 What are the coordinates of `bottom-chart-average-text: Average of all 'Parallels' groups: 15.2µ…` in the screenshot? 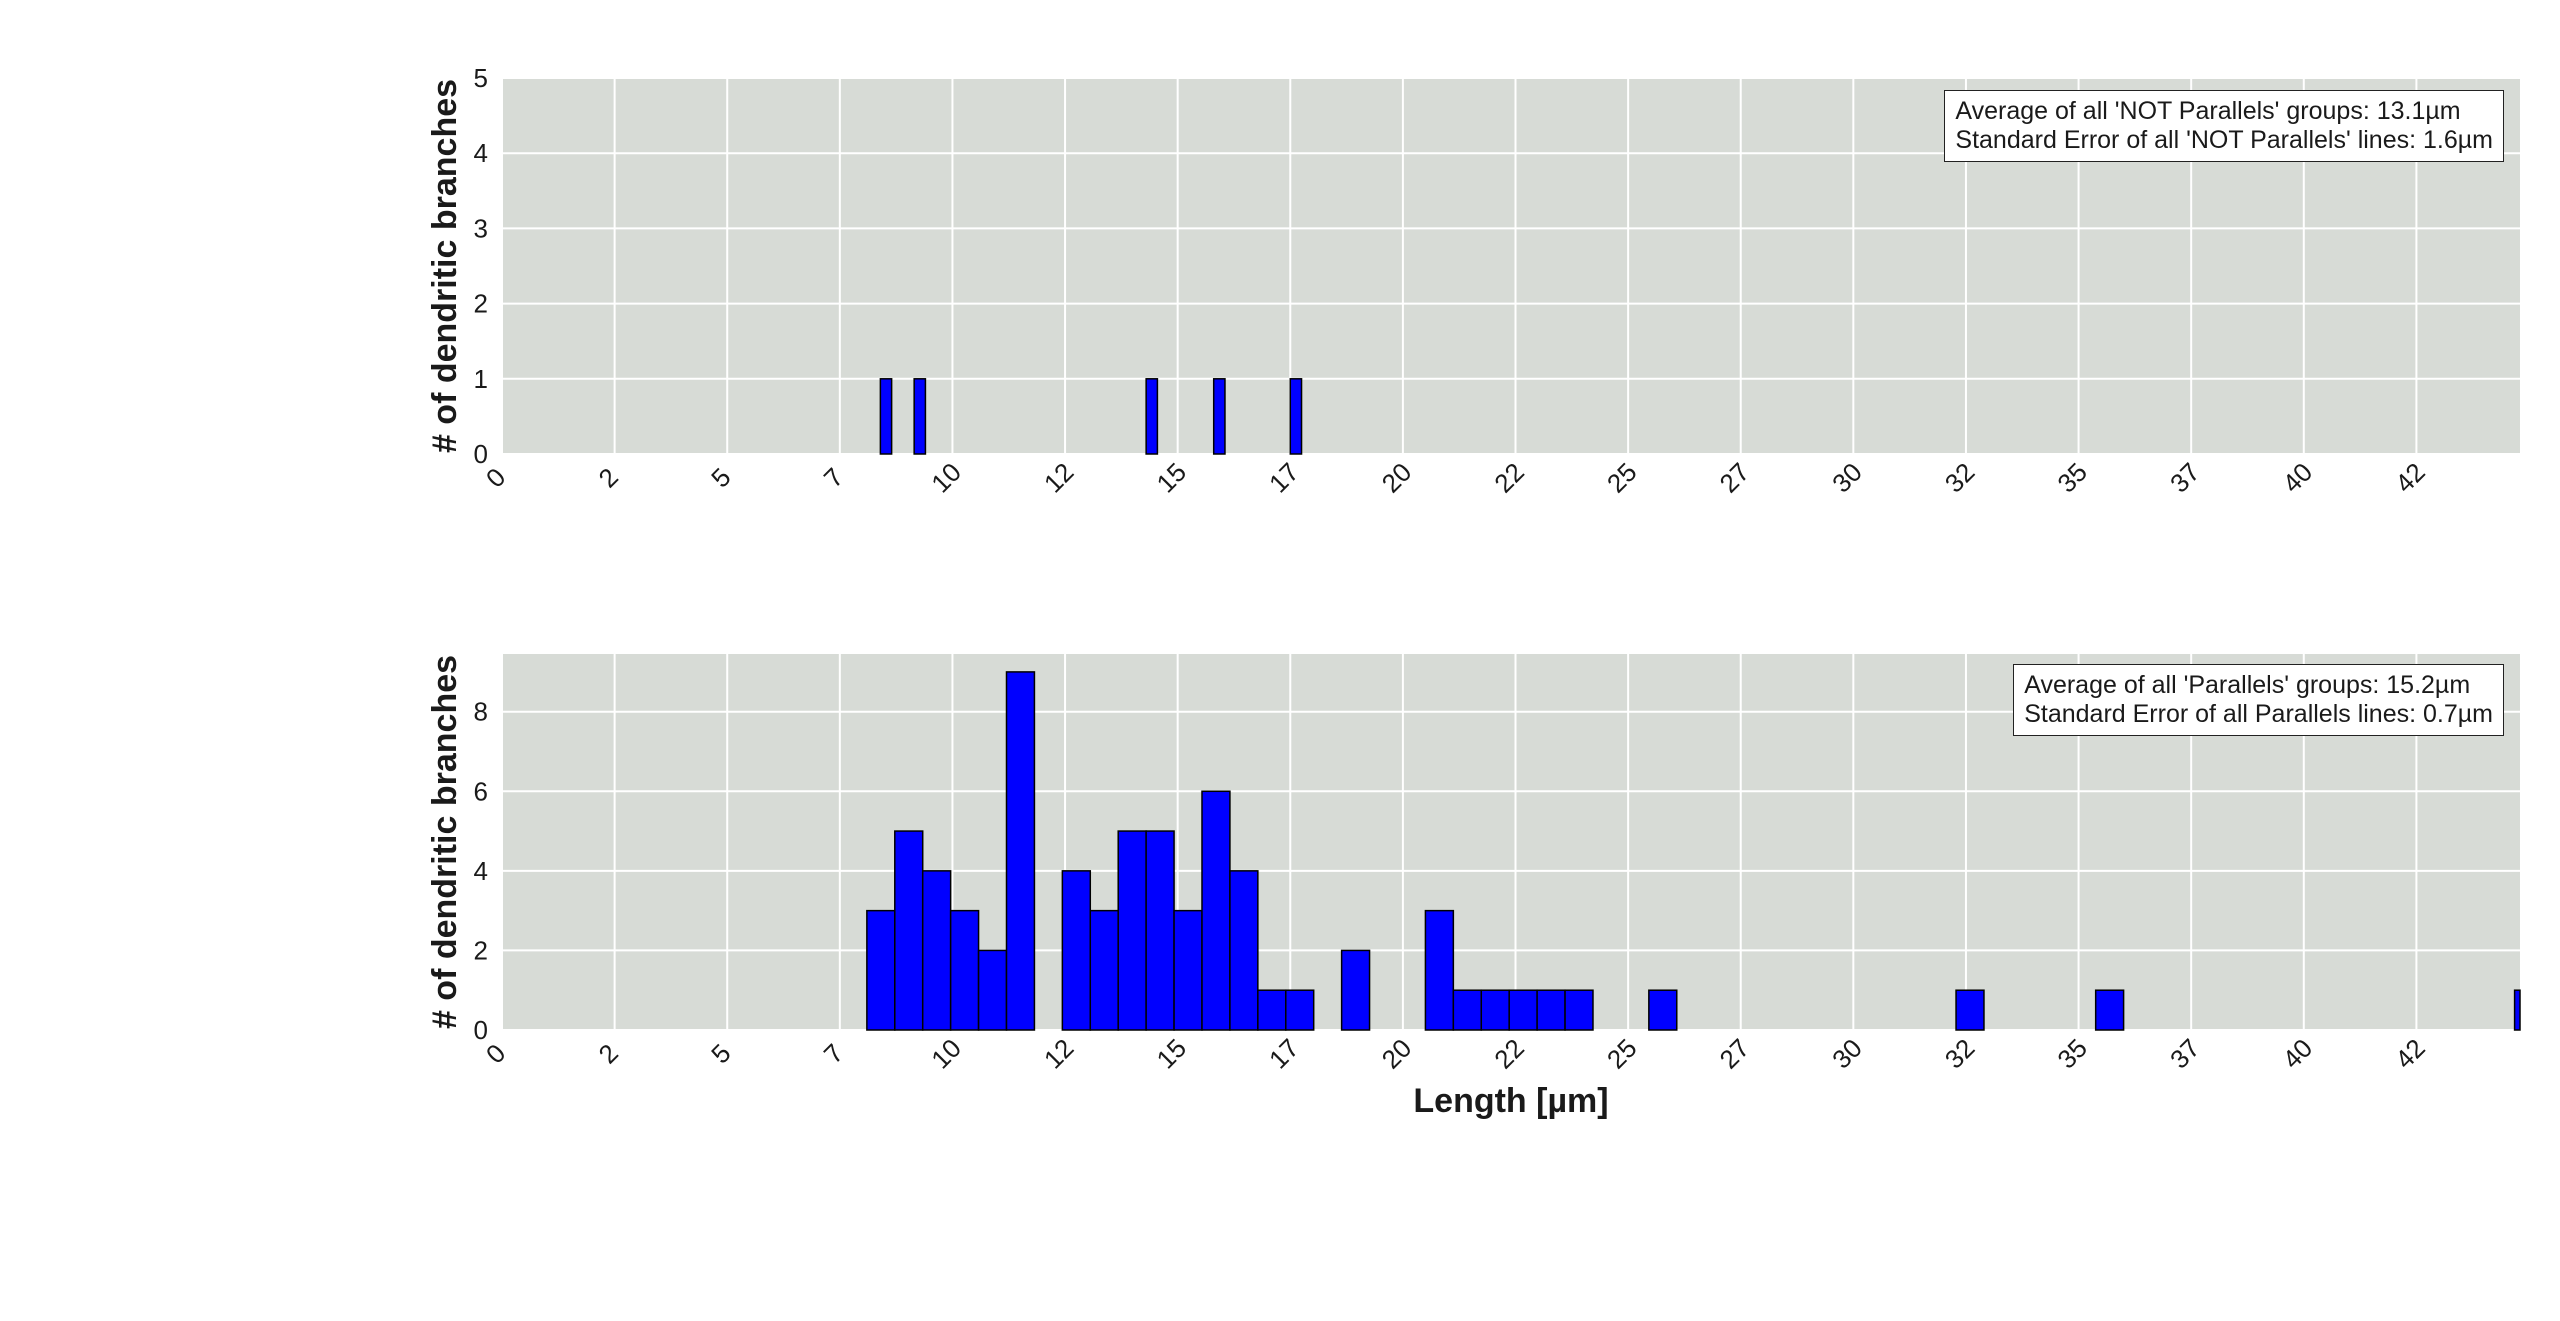 It's located at (2247, 685).